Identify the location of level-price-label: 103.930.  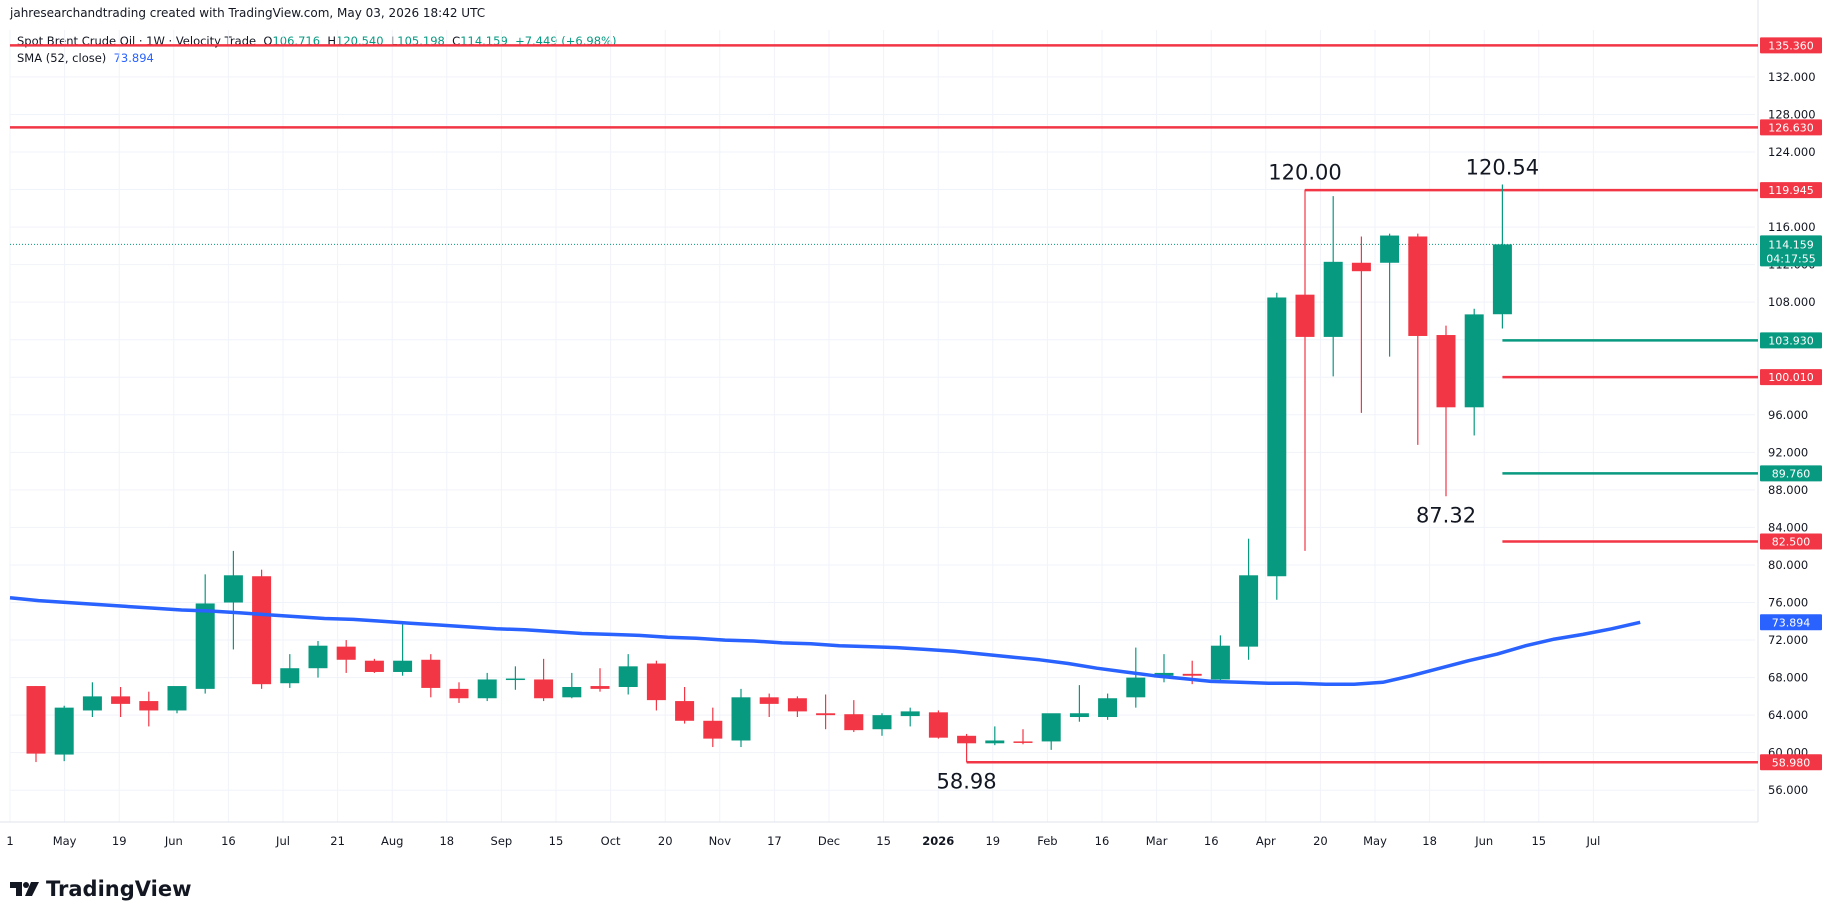
(1791, 340).